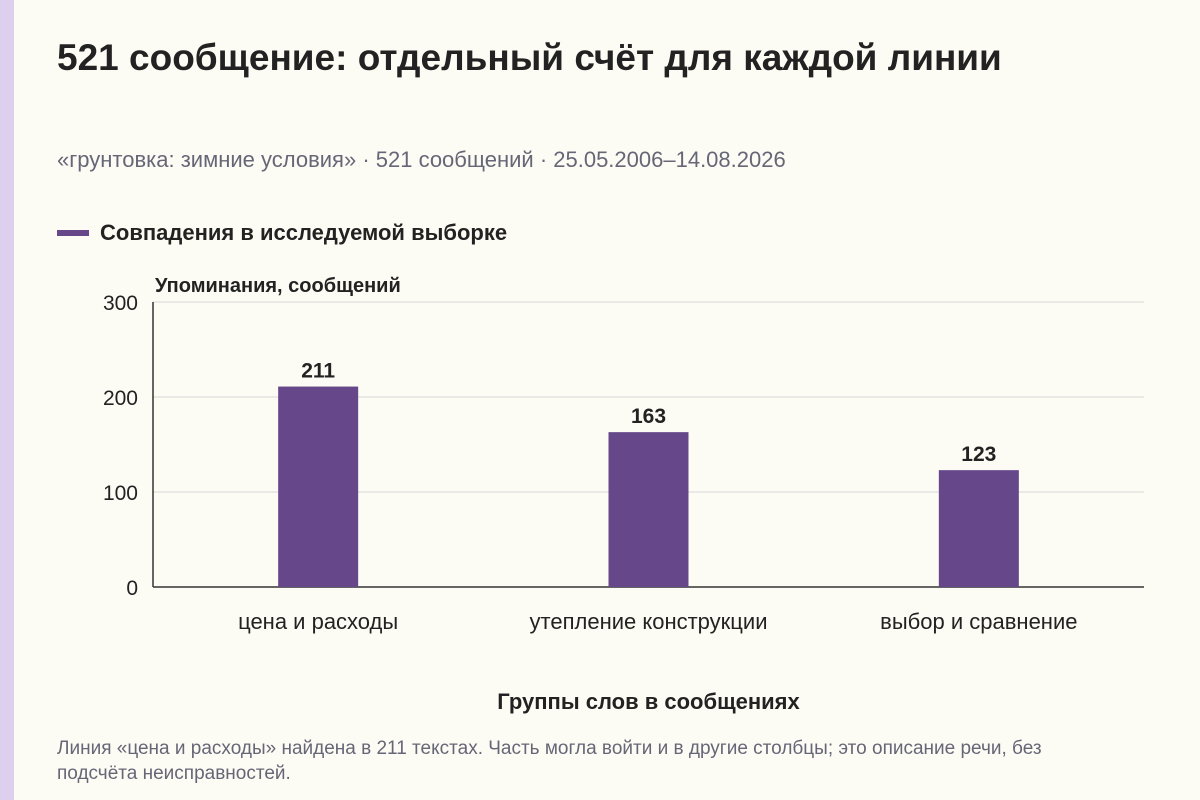  Describe the element at coordinates (120, 493) in the screenshot. I see `y-tick-label: 100` at that location.